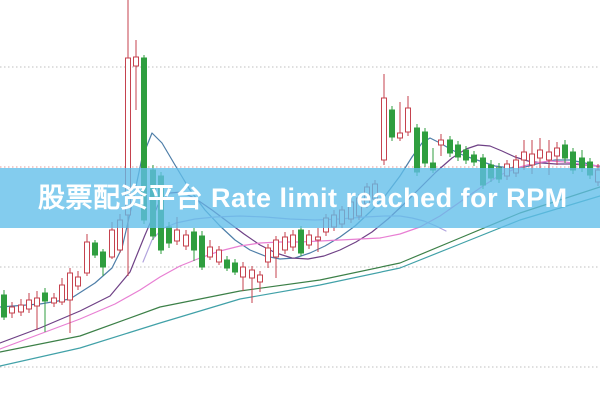 The height and width of the screenshot is (401, 600). Describe the element at coordinates (303, 197) in the screenshot. I see `watermark-text: 股票配资平台 Rate limit reached for RPM` at that location.